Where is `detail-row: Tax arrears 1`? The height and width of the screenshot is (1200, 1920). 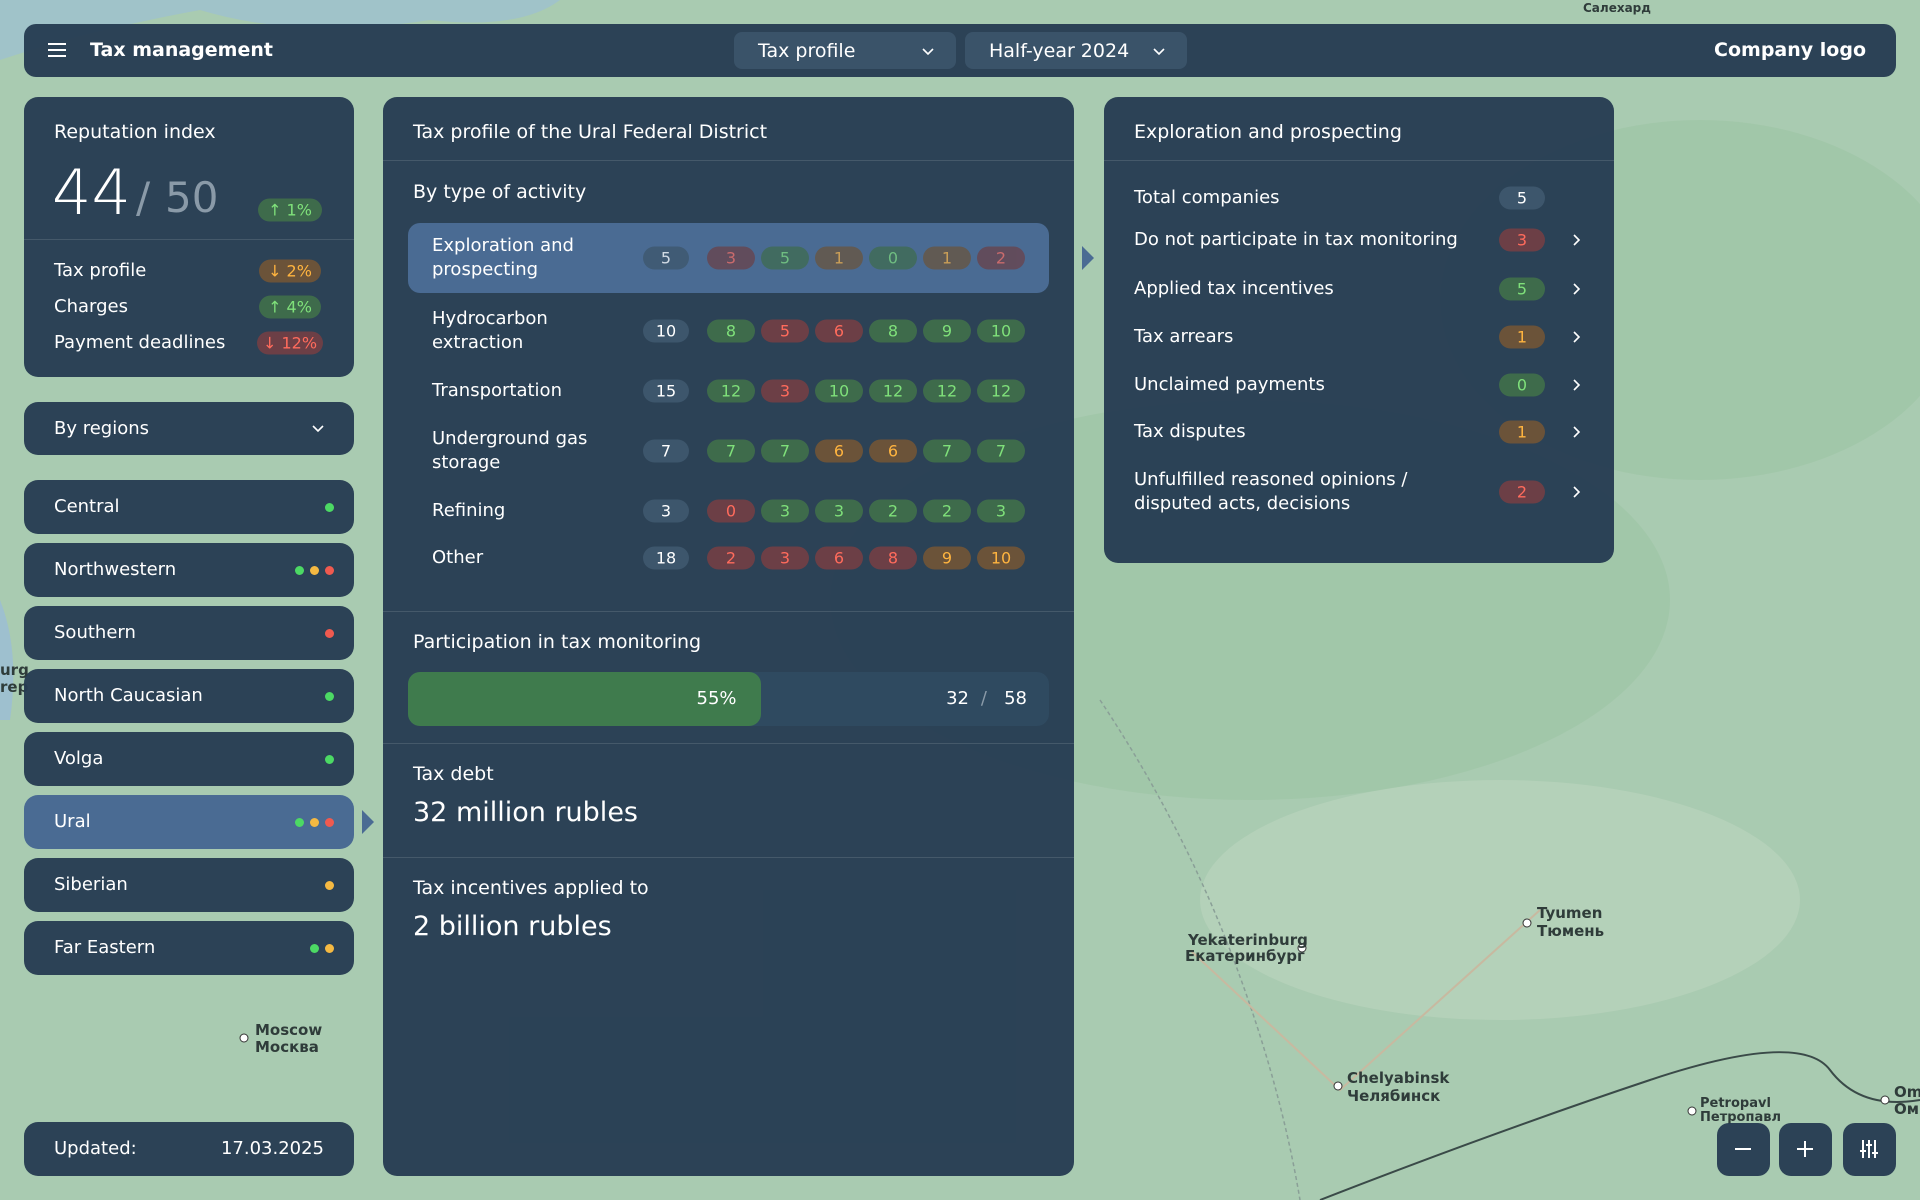
detail-row: Tax arrears 1 is located at coordinates (1359, 337).